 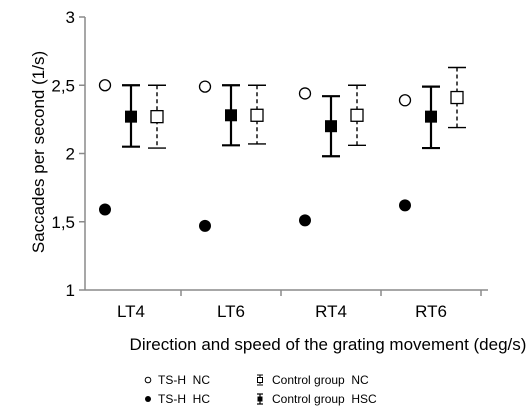 I want to click on x-tick-label: RT4, so click(x=331, y=311).